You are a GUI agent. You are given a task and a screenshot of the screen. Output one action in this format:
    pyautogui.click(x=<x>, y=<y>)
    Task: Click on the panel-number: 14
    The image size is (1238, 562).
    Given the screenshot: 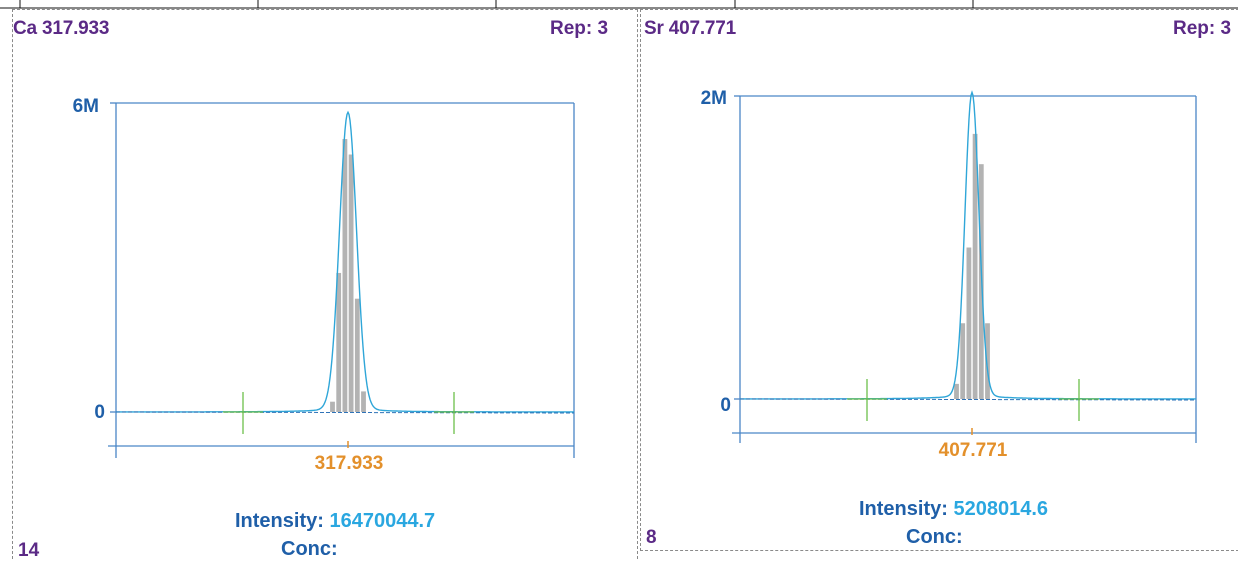 What is the action you would take?
    pyautogui.click(x=29, y=550)
    